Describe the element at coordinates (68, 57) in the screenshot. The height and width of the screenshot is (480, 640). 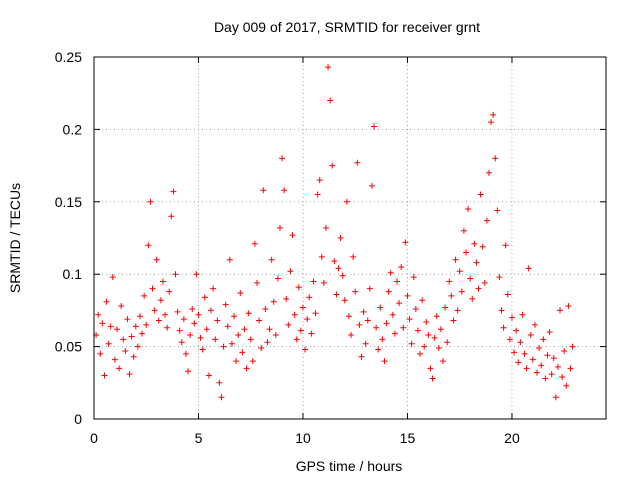
I see `y-tick-label: 0.25` at that location.